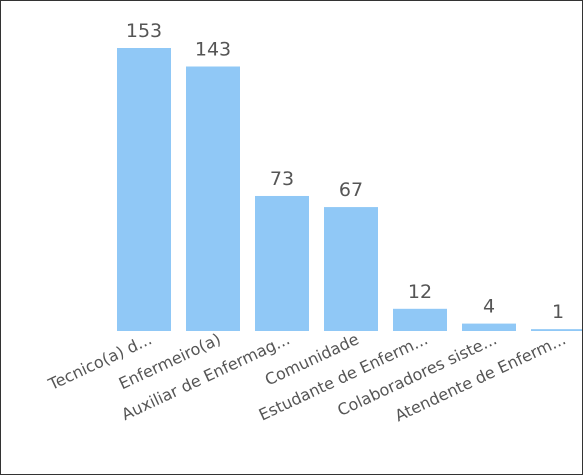 The image size is (583, 475). What do you see at coordinates (489, 307) in the screenshot?
I see `value-label-6: 4` at bounding box center [489, 307].